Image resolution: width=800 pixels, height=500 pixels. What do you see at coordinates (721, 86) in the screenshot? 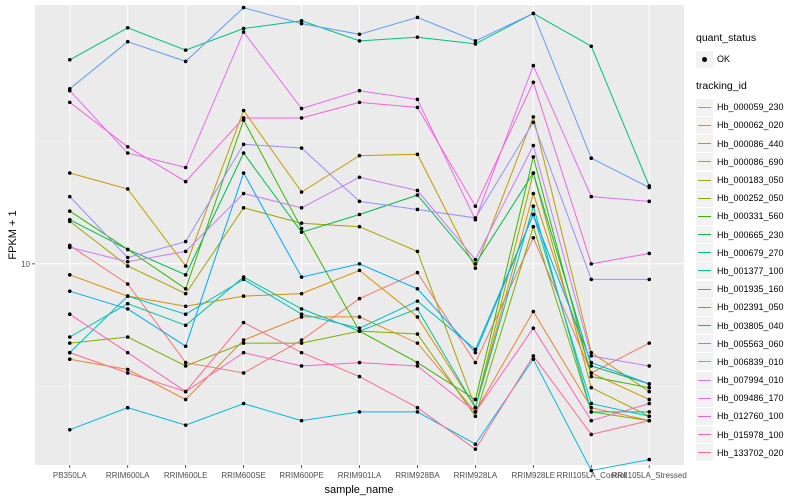
I see `legend-title-tracking-id: tracking_id` at bounding box center [721, 86].